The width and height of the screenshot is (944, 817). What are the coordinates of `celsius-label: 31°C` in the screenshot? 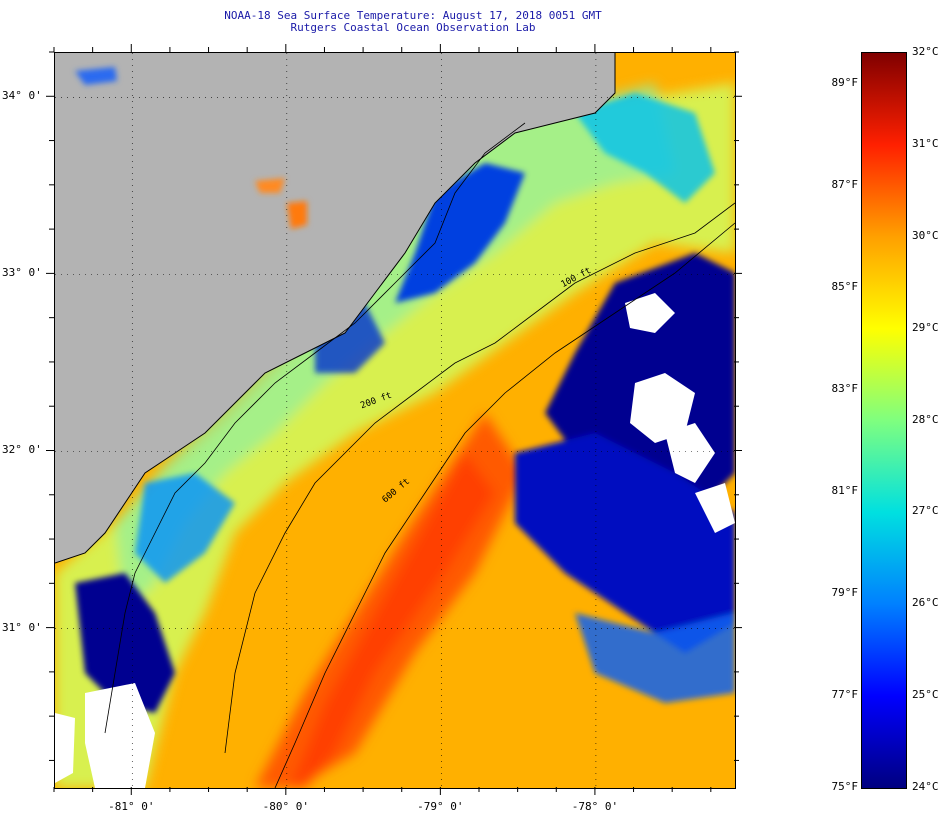 It's located at (925, 143).